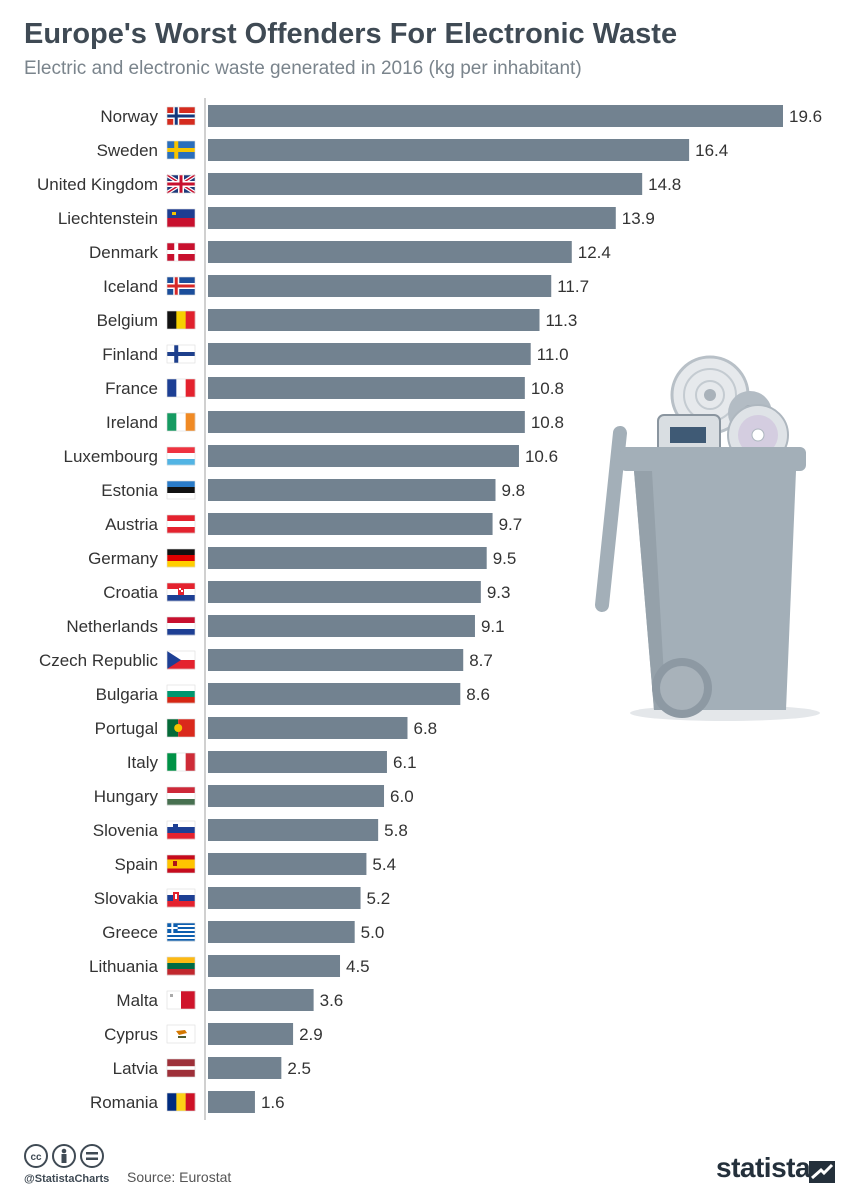 The width and height of the screenshot is (855, 1200). What do you see at coordinates (405, 762) in the screenshot?
I see `value-label: 6.1` at bounding box center [405, 762].